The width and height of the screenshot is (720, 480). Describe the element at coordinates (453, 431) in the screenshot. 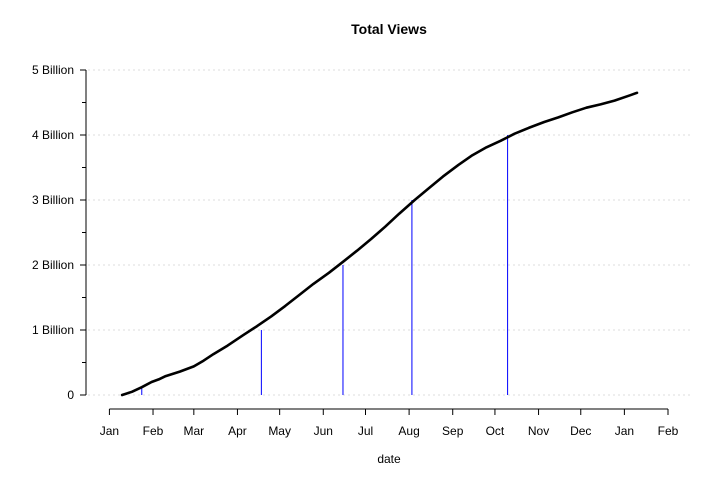

I see `x-tick-label: Sep` at that location.